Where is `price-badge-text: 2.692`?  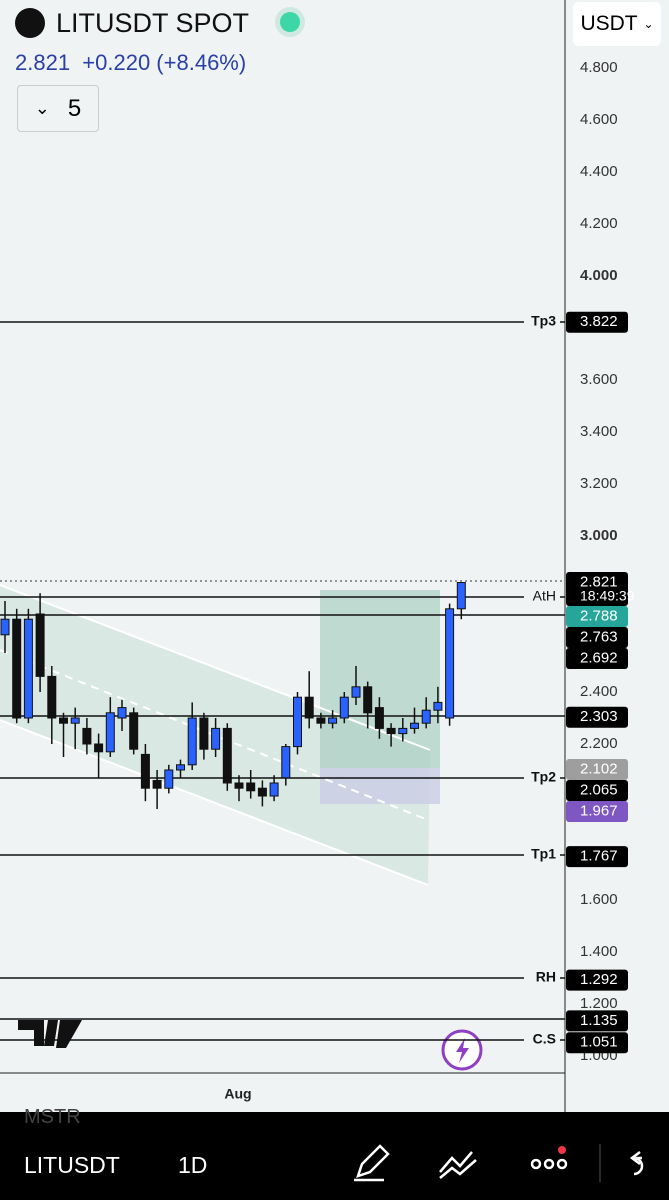 price-badge-text: 2.692 is located at coordinates (599, 658).